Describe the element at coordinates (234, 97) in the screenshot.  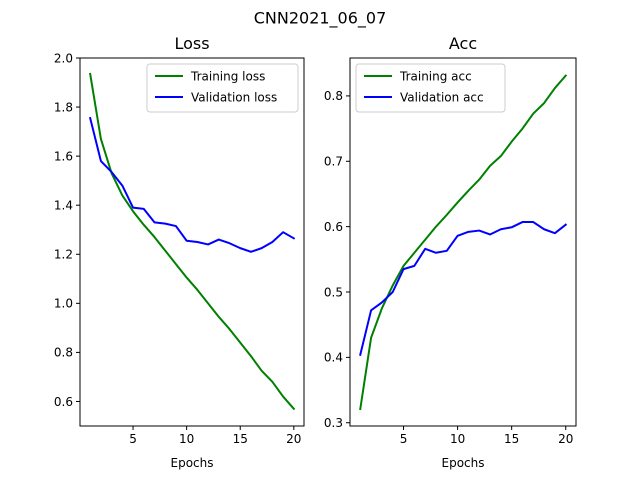
I see `plot1-legend-label: Validation loss` at that location.